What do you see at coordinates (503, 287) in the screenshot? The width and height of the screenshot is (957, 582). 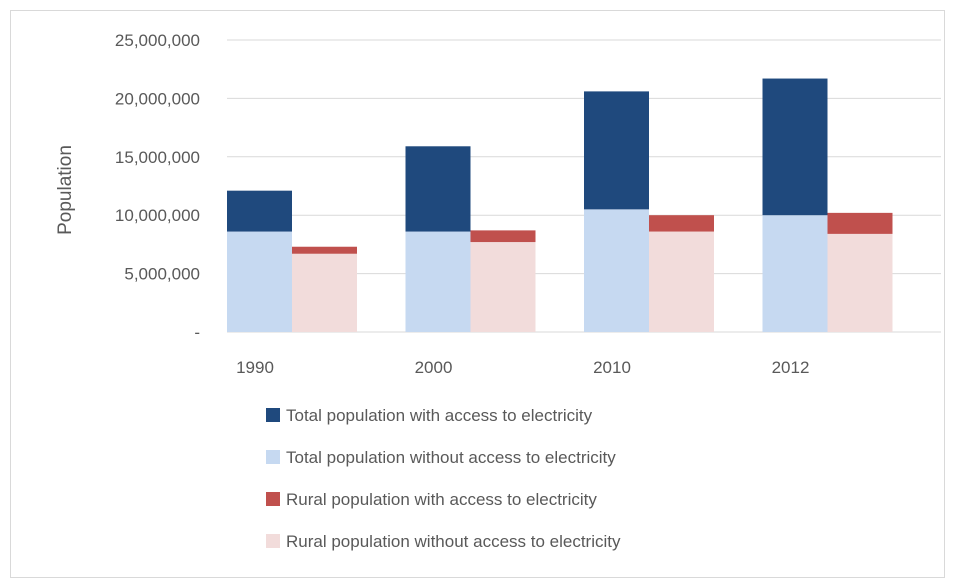 I see `bar-rural-without-2000` at bounding box center [503, 287].